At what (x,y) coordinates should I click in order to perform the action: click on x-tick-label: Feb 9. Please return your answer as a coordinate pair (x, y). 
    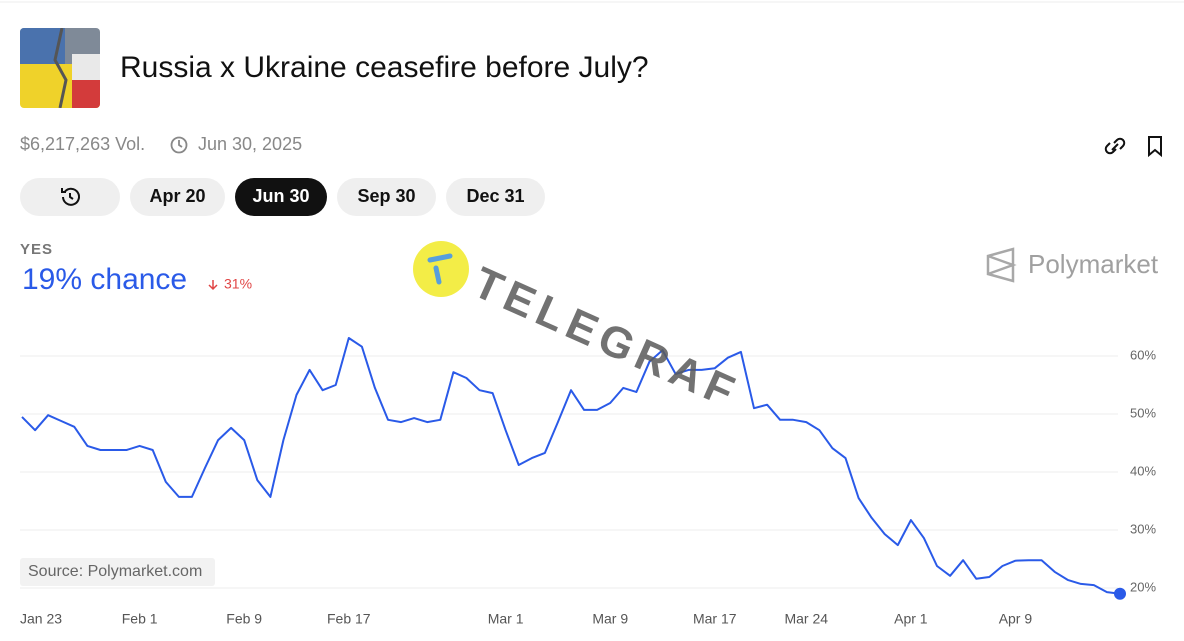
    Looking at the image, I should click on (244, 619).